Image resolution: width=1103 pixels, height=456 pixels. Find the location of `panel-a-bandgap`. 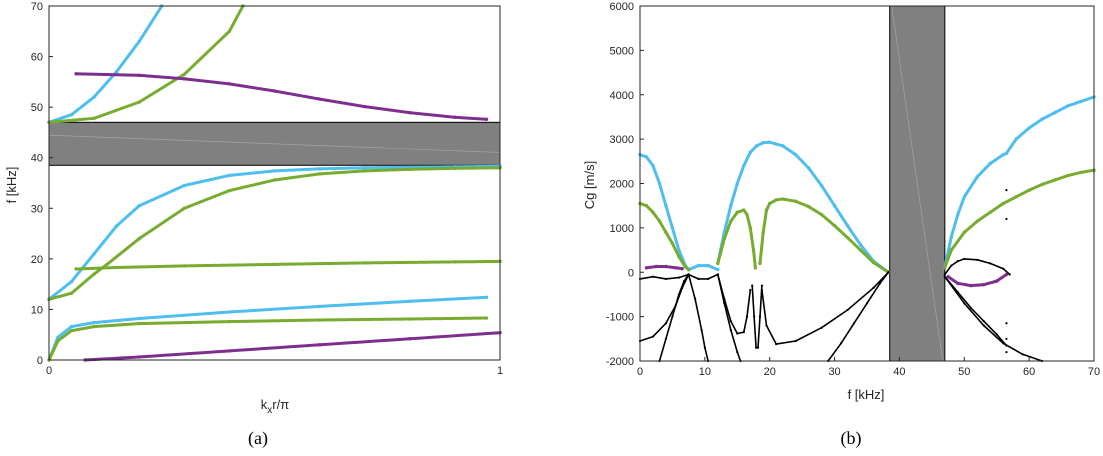

panel-a-bandgap is located at coordinates (274, 143).